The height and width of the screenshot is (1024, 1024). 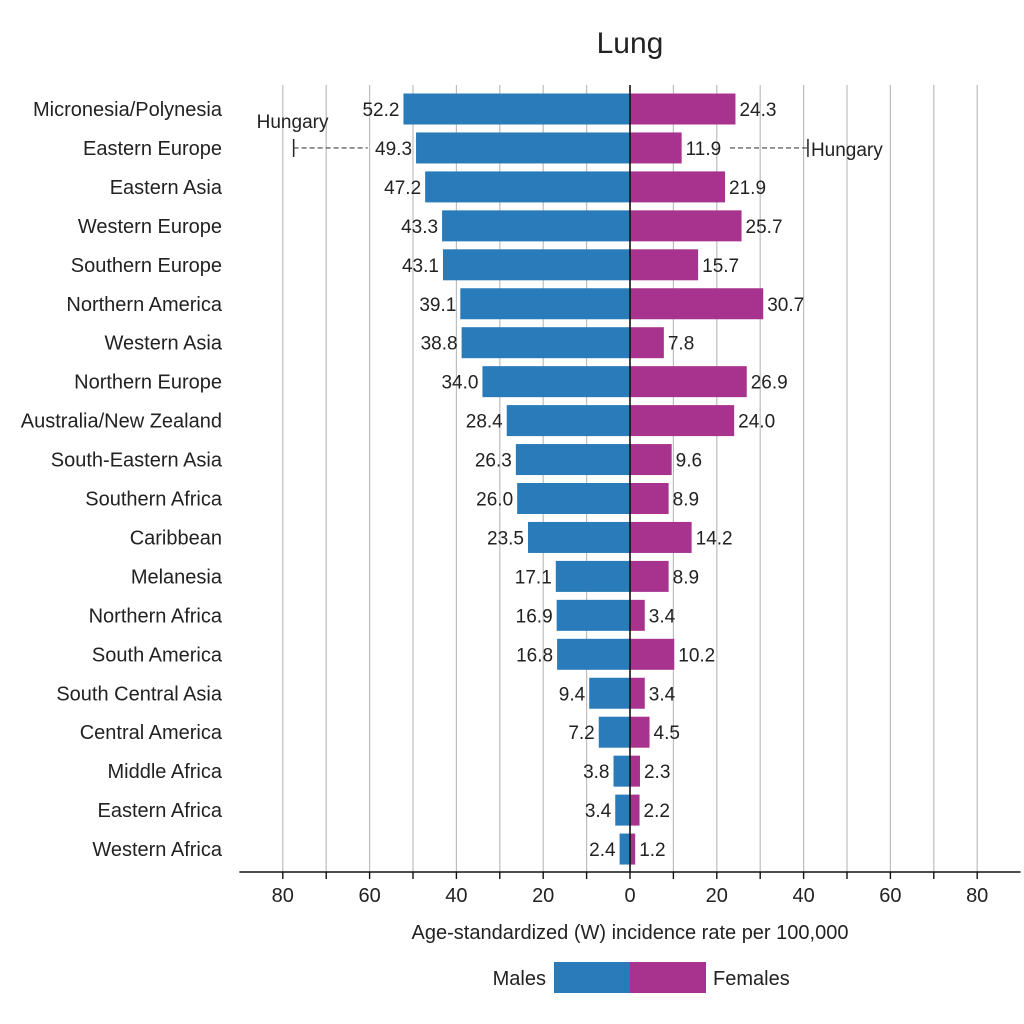 I want to click on category-label: Western Asia, so click(x=164, y=344).